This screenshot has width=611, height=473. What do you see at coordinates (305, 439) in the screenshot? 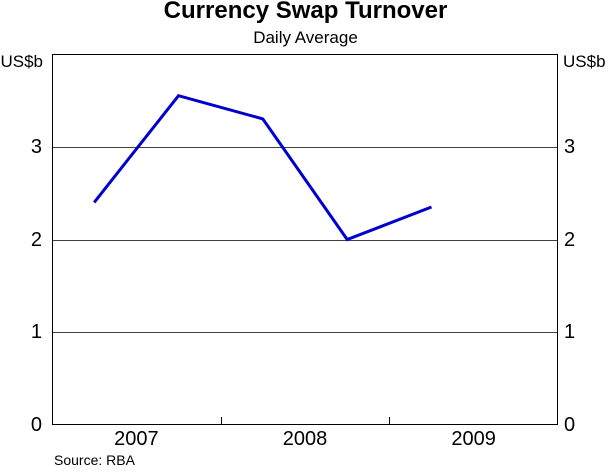
I see `x-tick-label: 2008` at bounding box center [305, 439].